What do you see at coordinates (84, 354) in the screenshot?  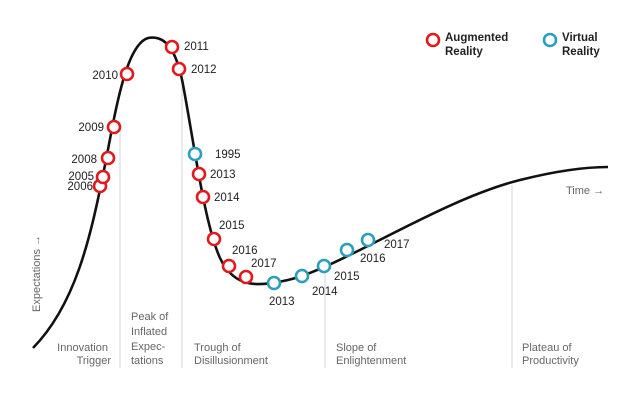 I see `phase-label-innovation-trigger: Innovation Trigger` at bounding box center [84, 354].